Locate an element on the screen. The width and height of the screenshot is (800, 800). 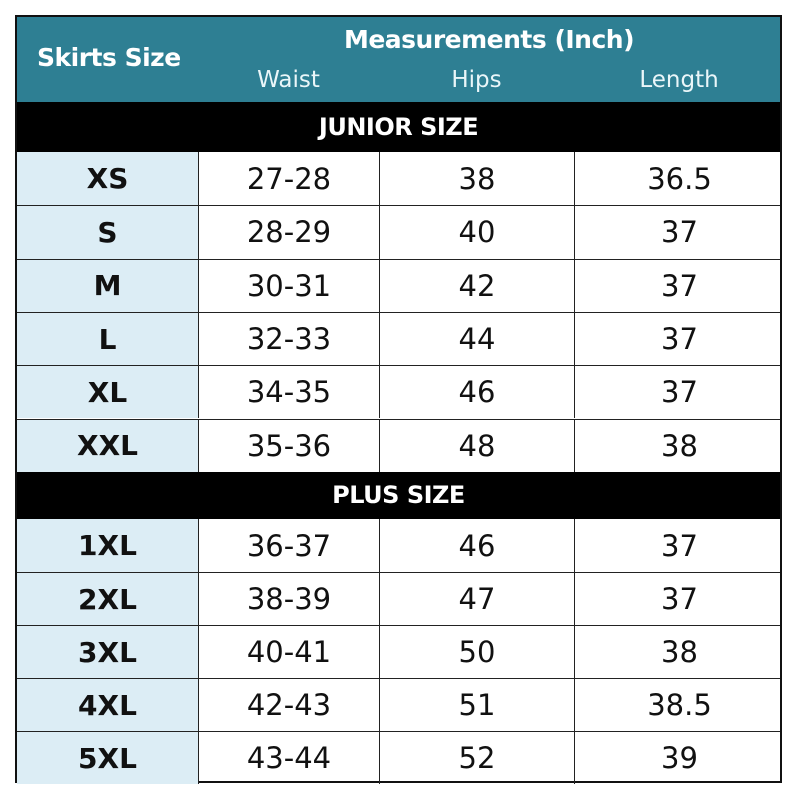
table-row: XS 27-28 38 36.5 is located at coordinates (398, 179).